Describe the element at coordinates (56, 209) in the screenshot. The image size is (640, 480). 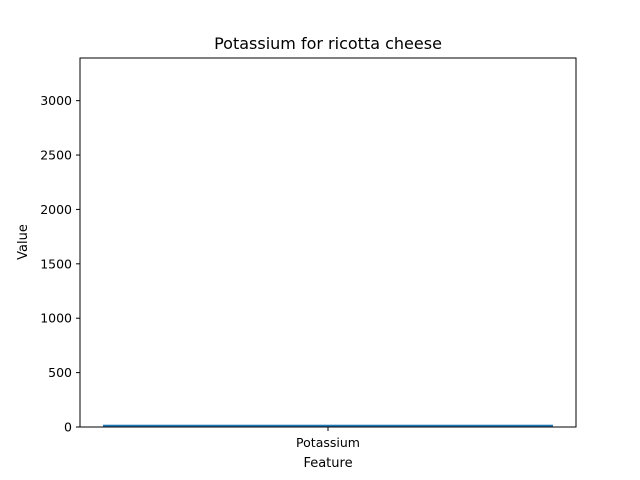
I see `y-tick-label: 2000` at that location.